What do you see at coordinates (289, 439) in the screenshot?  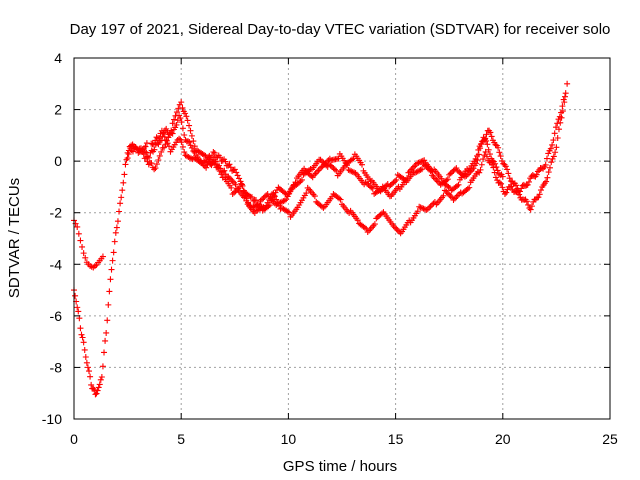 I see `x-tick-label: 10` at bounding box center [289, 439].